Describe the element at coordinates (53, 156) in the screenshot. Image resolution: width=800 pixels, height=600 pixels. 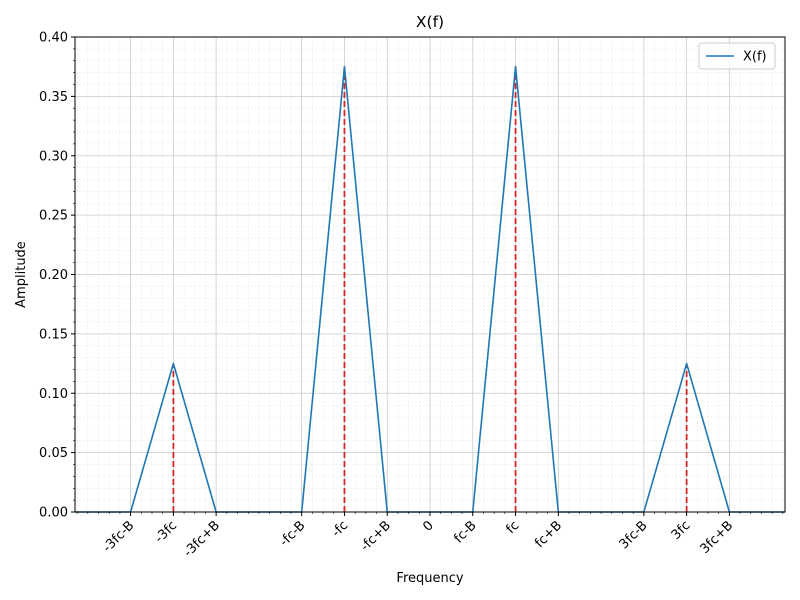
I see `y-tick-label: 0.30` at that location.